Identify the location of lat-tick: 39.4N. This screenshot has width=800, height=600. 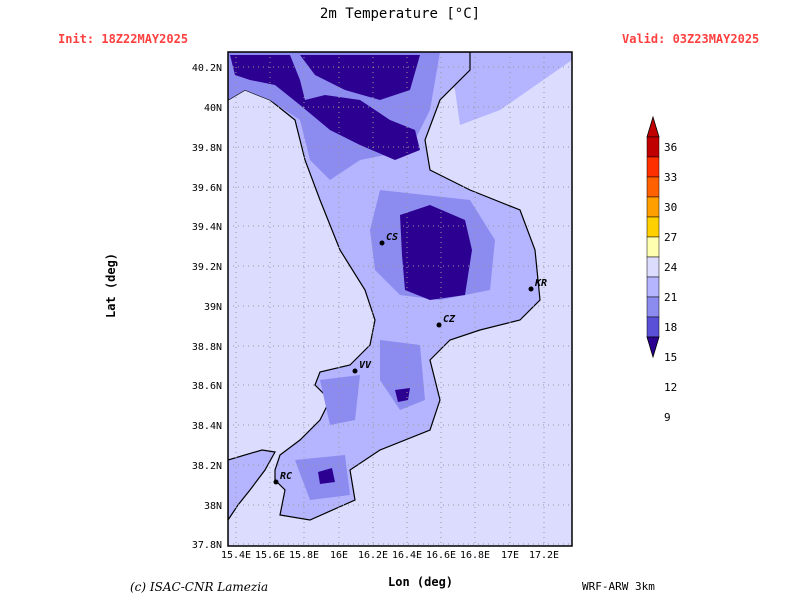
(207, 227).